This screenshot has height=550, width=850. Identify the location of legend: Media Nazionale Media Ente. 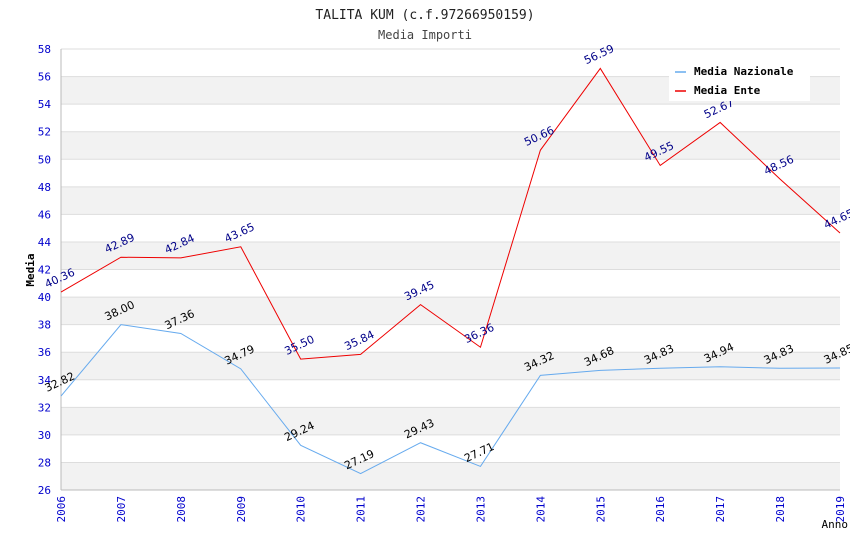
(739, 80).